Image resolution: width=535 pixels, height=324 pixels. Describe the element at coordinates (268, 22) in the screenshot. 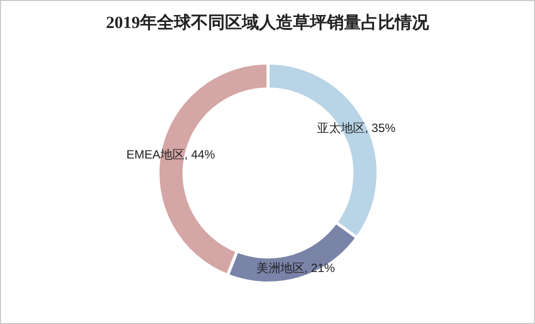

I see `chart-title: 2019年全球不同区域人造草坪销量占比情况` at that location.